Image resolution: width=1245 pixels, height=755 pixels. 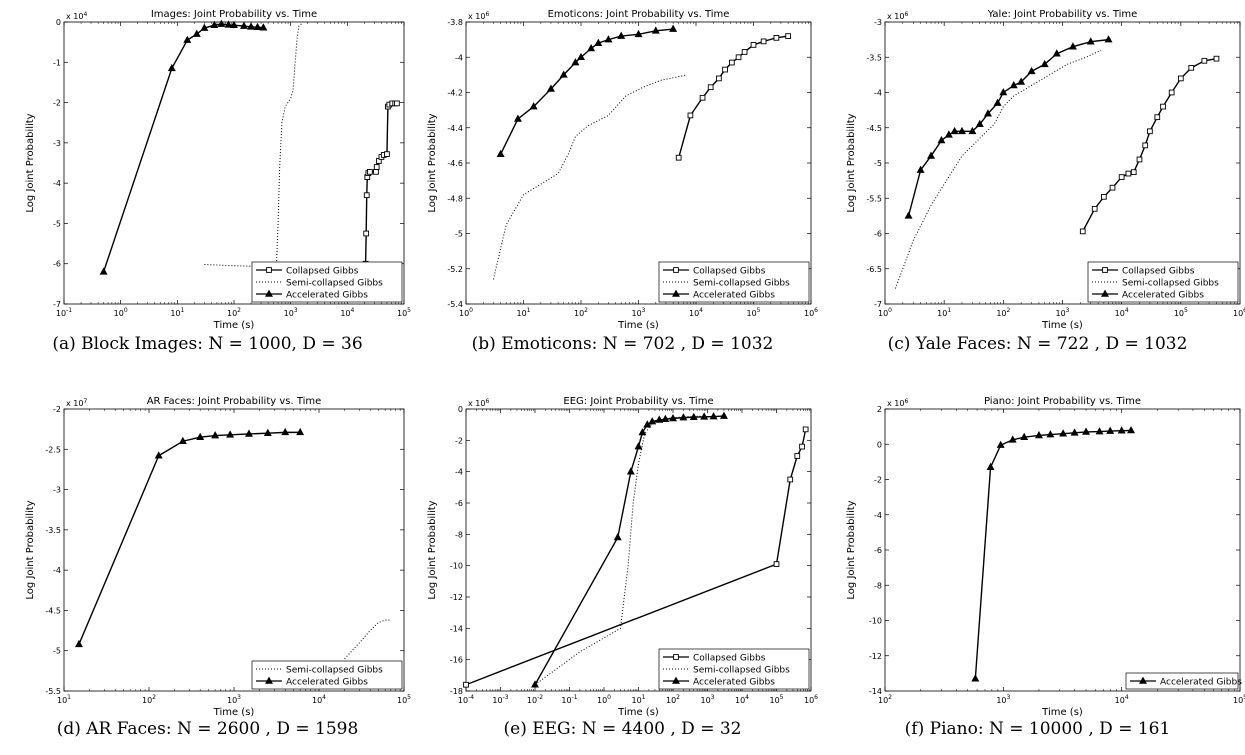 I want to click on x-tick-label: 10⁶, so click(x=811, y=699).